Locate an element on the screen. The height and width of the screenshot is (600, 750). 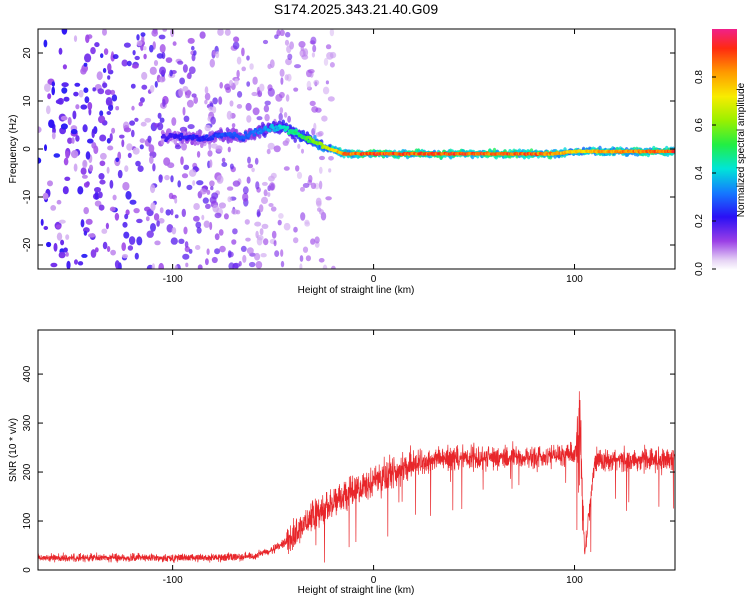
y-tick-label: 400 is located at coordinates (27, 373).